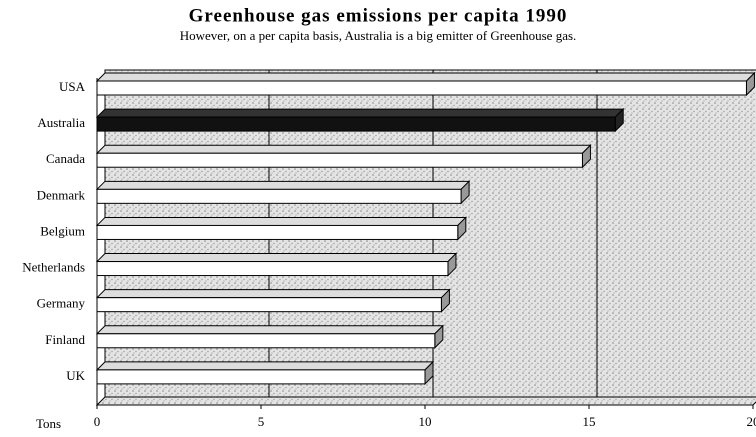 The height and width of the screenshot is (437, 756). I want to click on y-tick-label: Belgium, so click(62, 230).